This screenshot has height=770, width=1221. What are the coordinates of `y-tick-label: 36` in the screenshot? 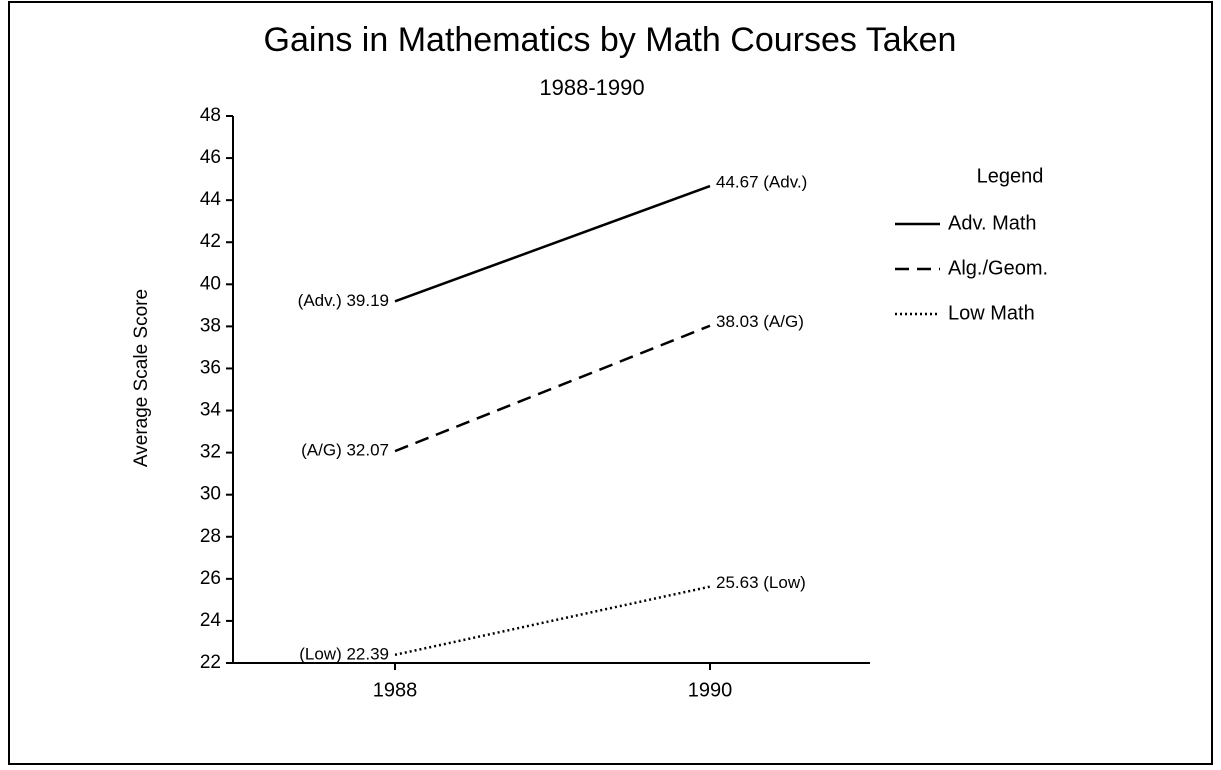 It's located at (210, 367).